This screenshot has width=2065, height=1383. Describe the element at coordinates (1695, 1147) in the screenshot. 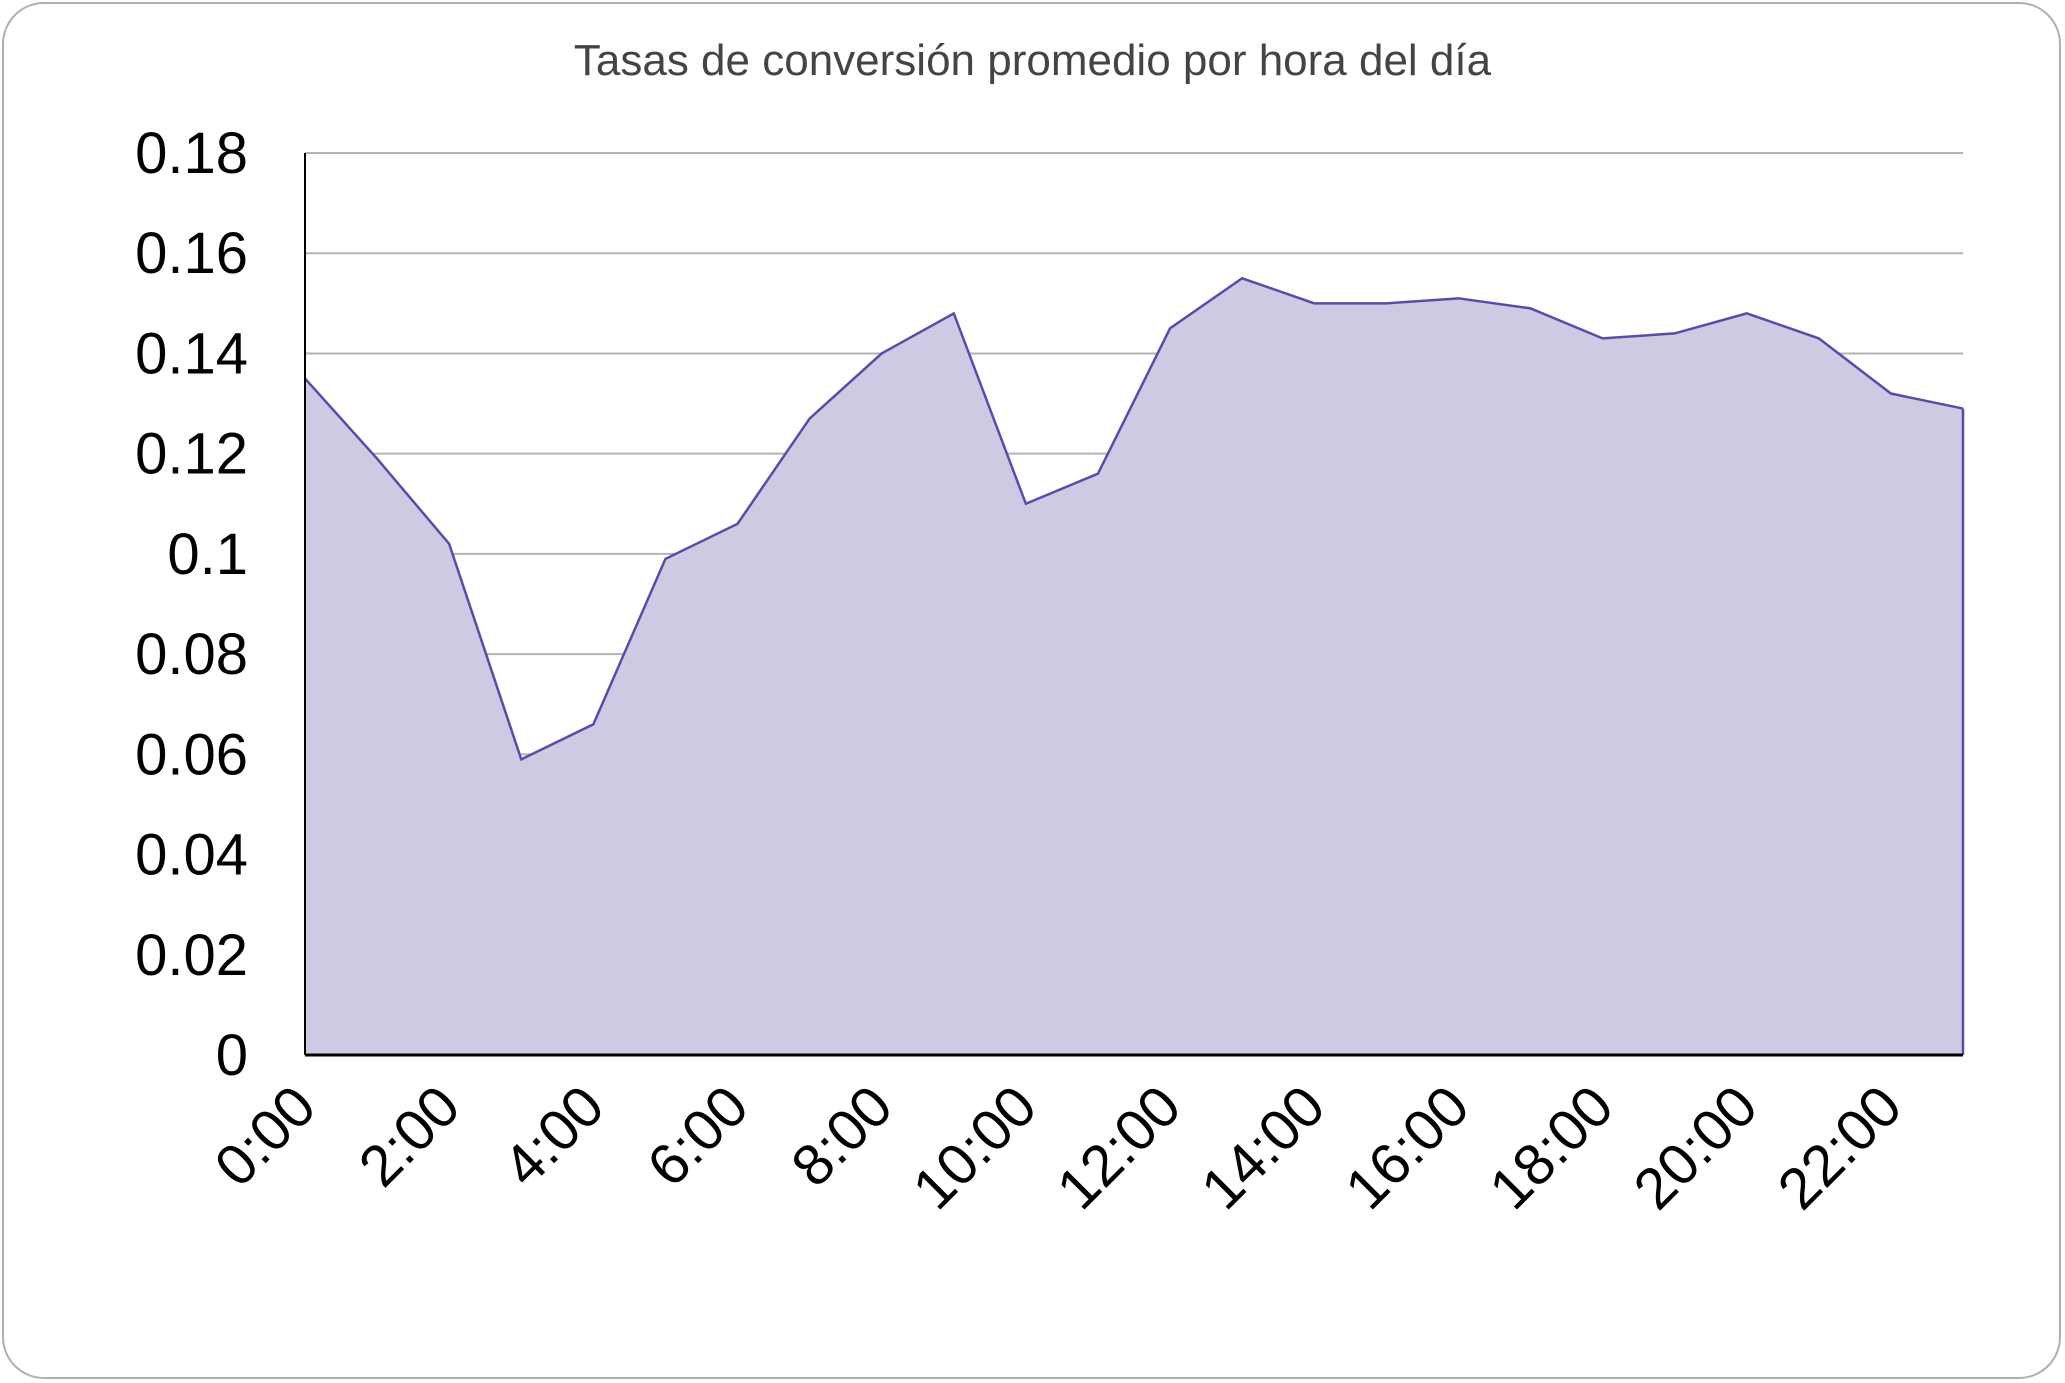

I see `x-tick-label-10: 20:00` at that location.